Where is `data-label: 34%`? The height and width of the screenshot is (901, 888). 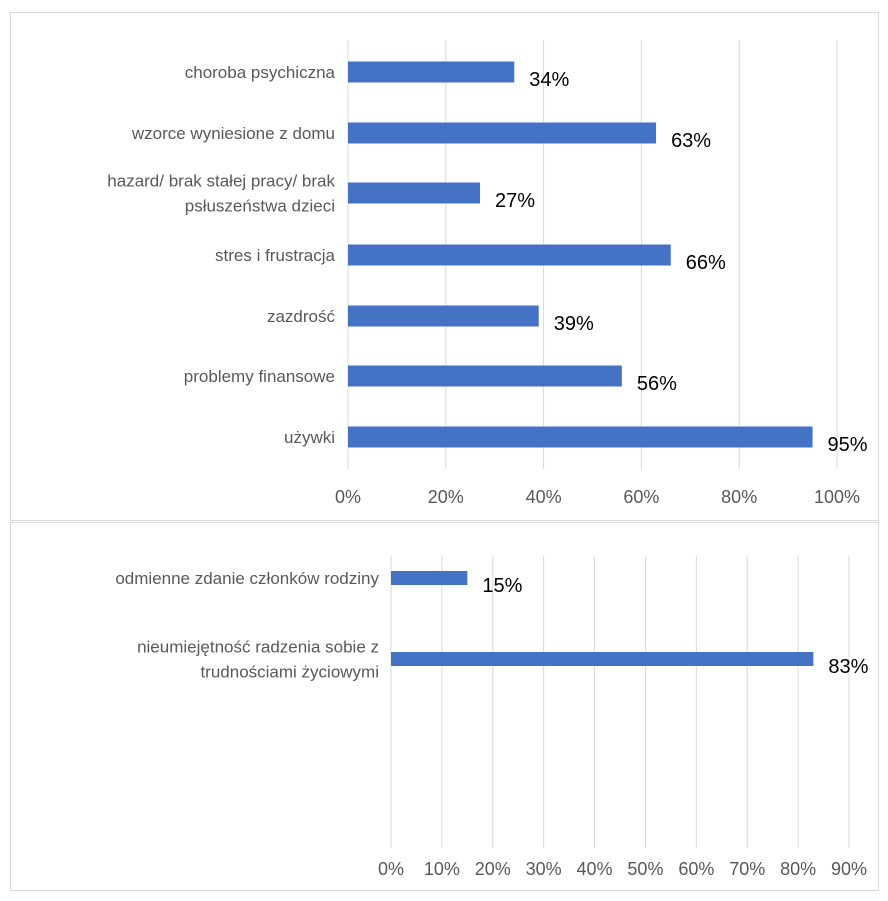
data-label: 34% is located at coordinates (549, 80).